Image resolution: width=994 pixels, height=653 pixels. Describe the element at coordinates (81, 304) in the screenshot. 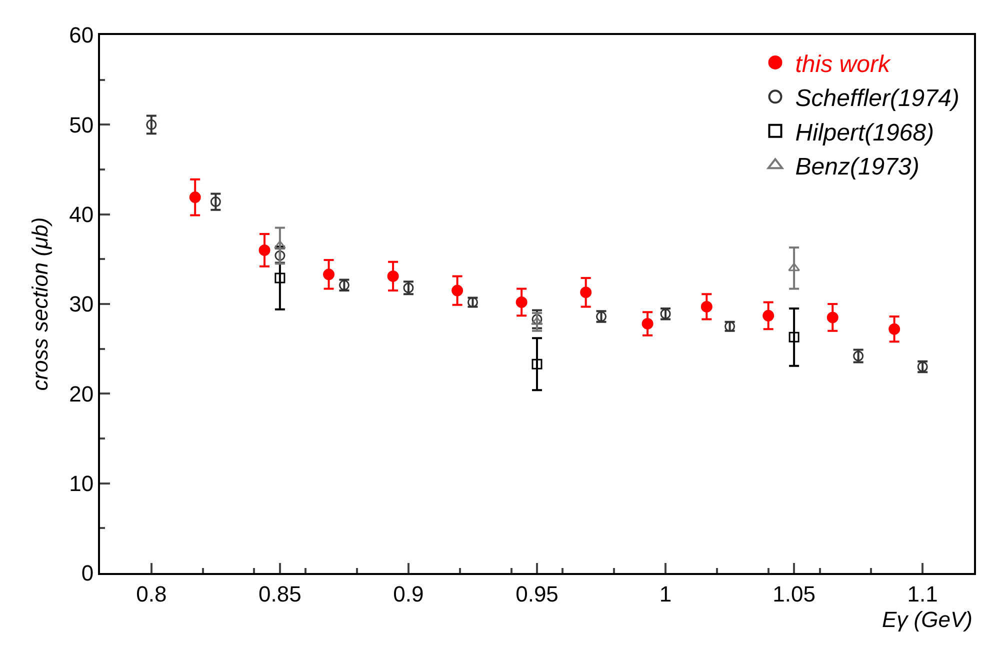

I see `y-tick-label: 30` at that location.